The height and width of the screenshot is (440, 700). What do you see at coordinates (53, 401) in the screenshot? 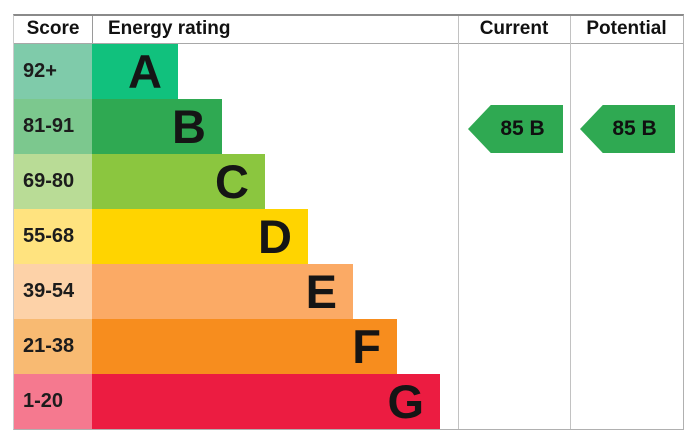
I see `score-range-g: 1-20` at bounding box center [53, 401].